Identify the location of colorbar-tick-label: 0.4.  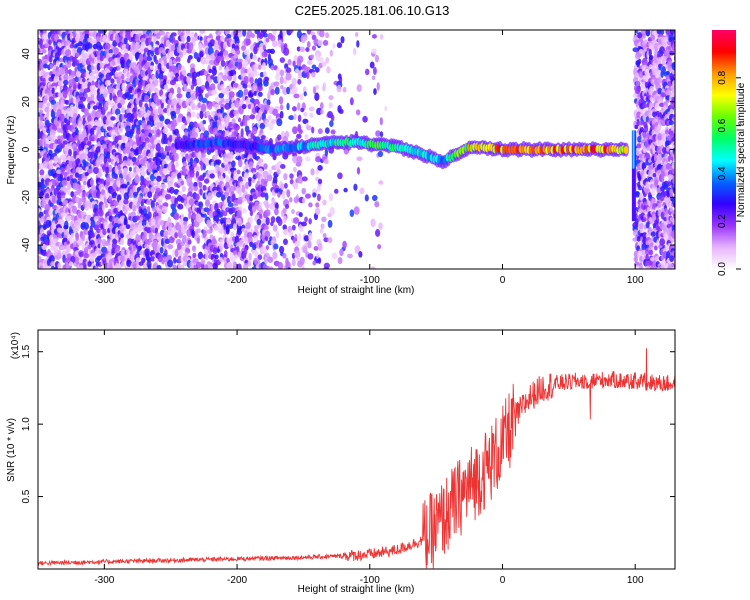
(722, 173).